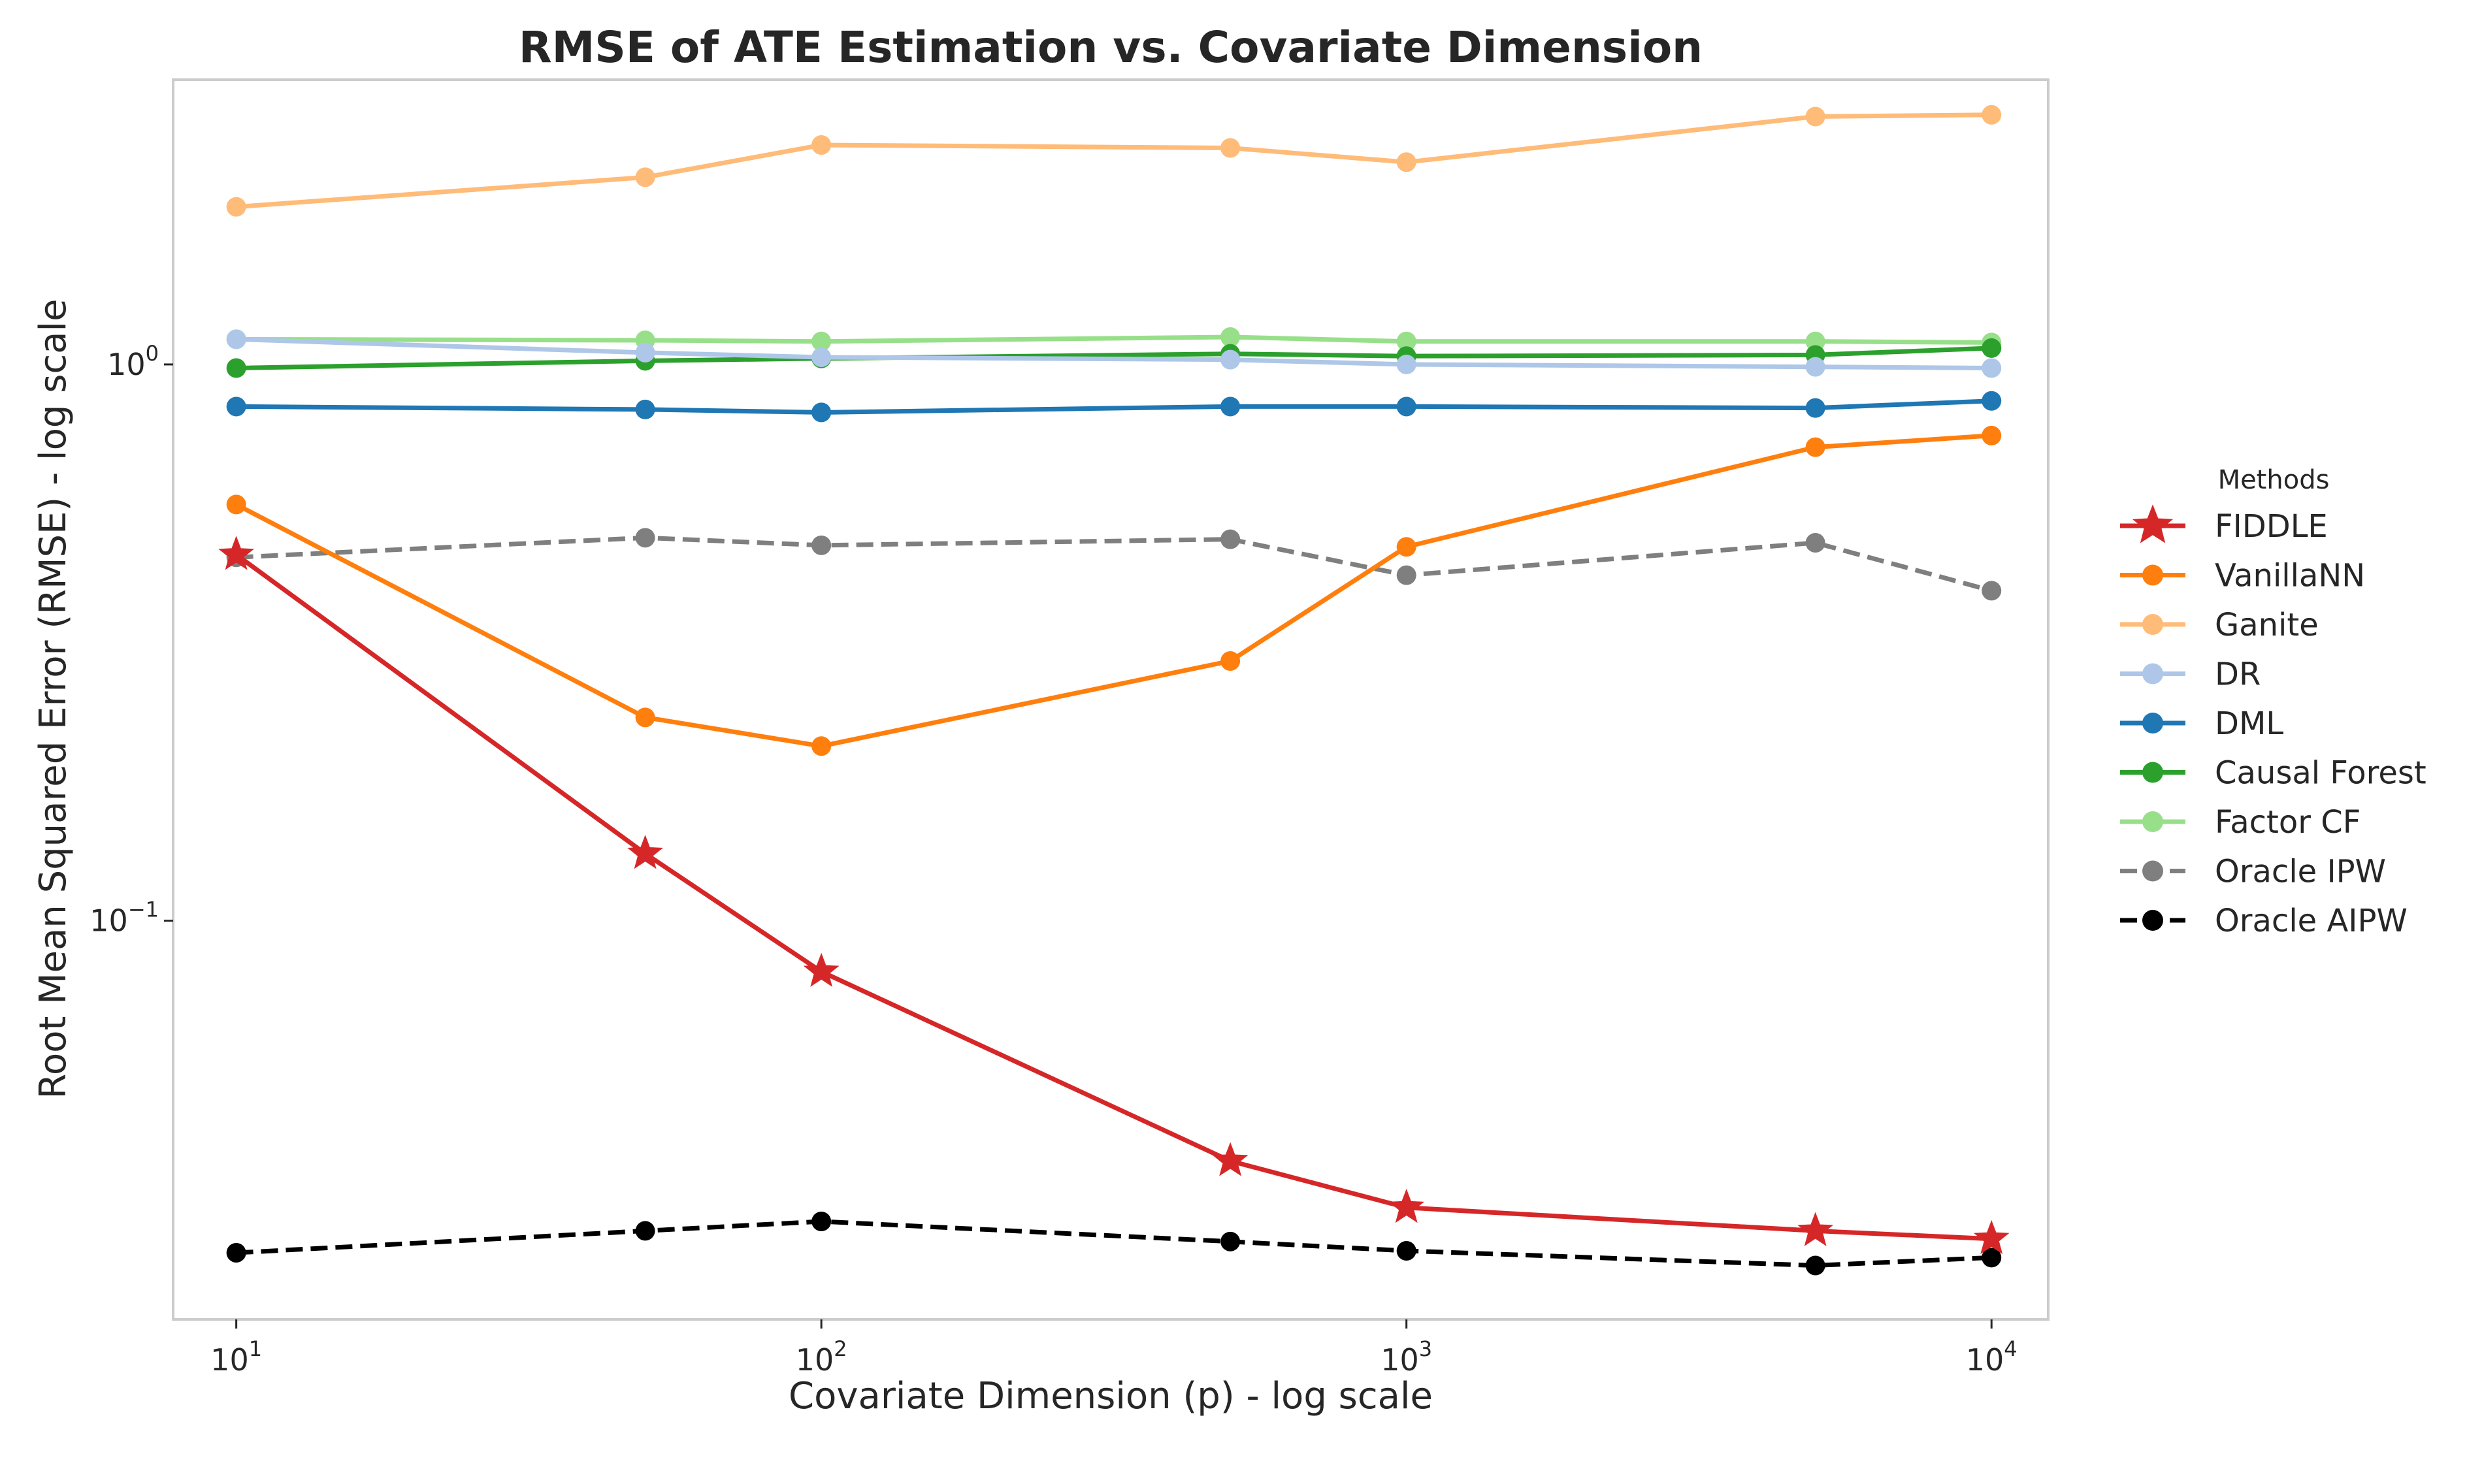 The width and height of the screenshot is (2467, 1484). I want to click on legend-label: Factor CF, so click(2288, 822).